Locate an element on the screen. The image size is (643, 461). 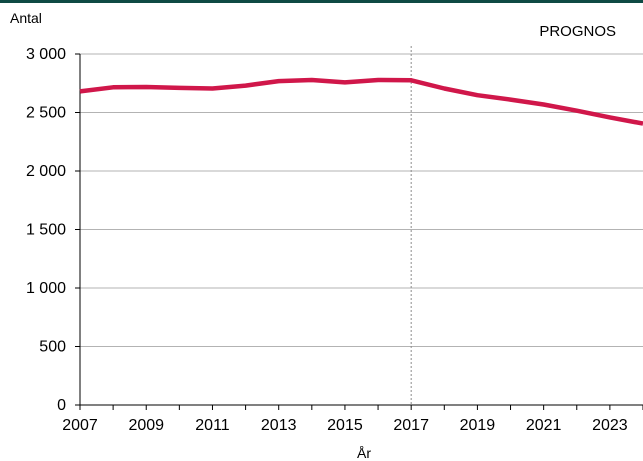
y-tick-label: 2 000 is located at coordinates (46, 171).